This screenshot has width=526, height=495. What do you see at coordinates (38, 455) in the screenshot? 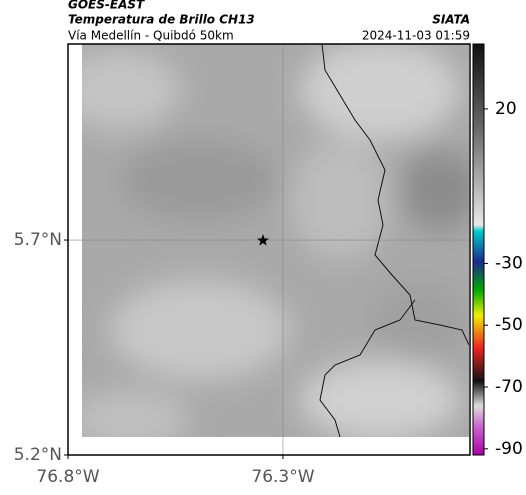
I see `lat-tick-label: 5.2°N` at bounding box center [38, 455].